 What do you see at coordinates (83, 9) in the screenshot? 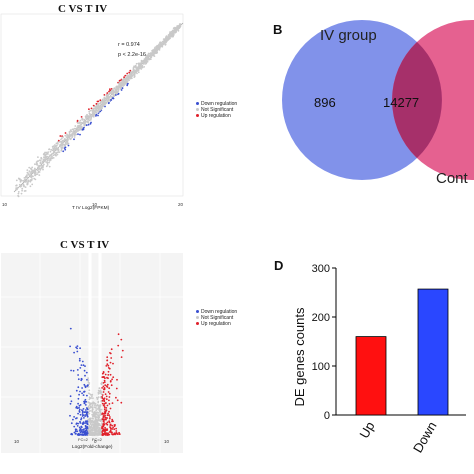
I see `scatter-title: C VS T IV` at bounding box center [83, 9].